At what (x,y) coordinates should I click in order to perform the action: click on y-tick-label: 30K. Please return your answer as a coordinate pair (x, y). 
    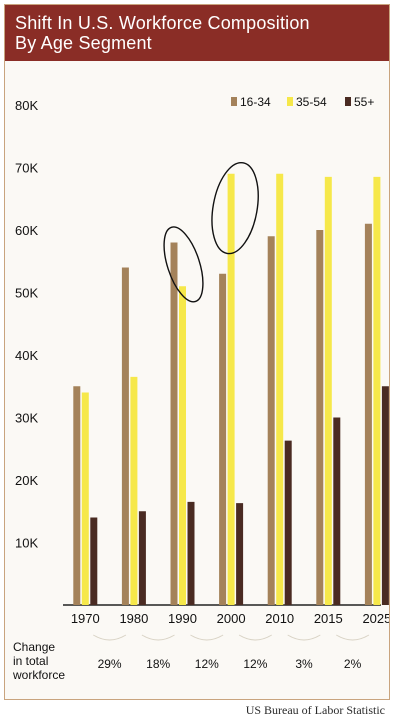
    Looking at the image, I should click on (26, 418).